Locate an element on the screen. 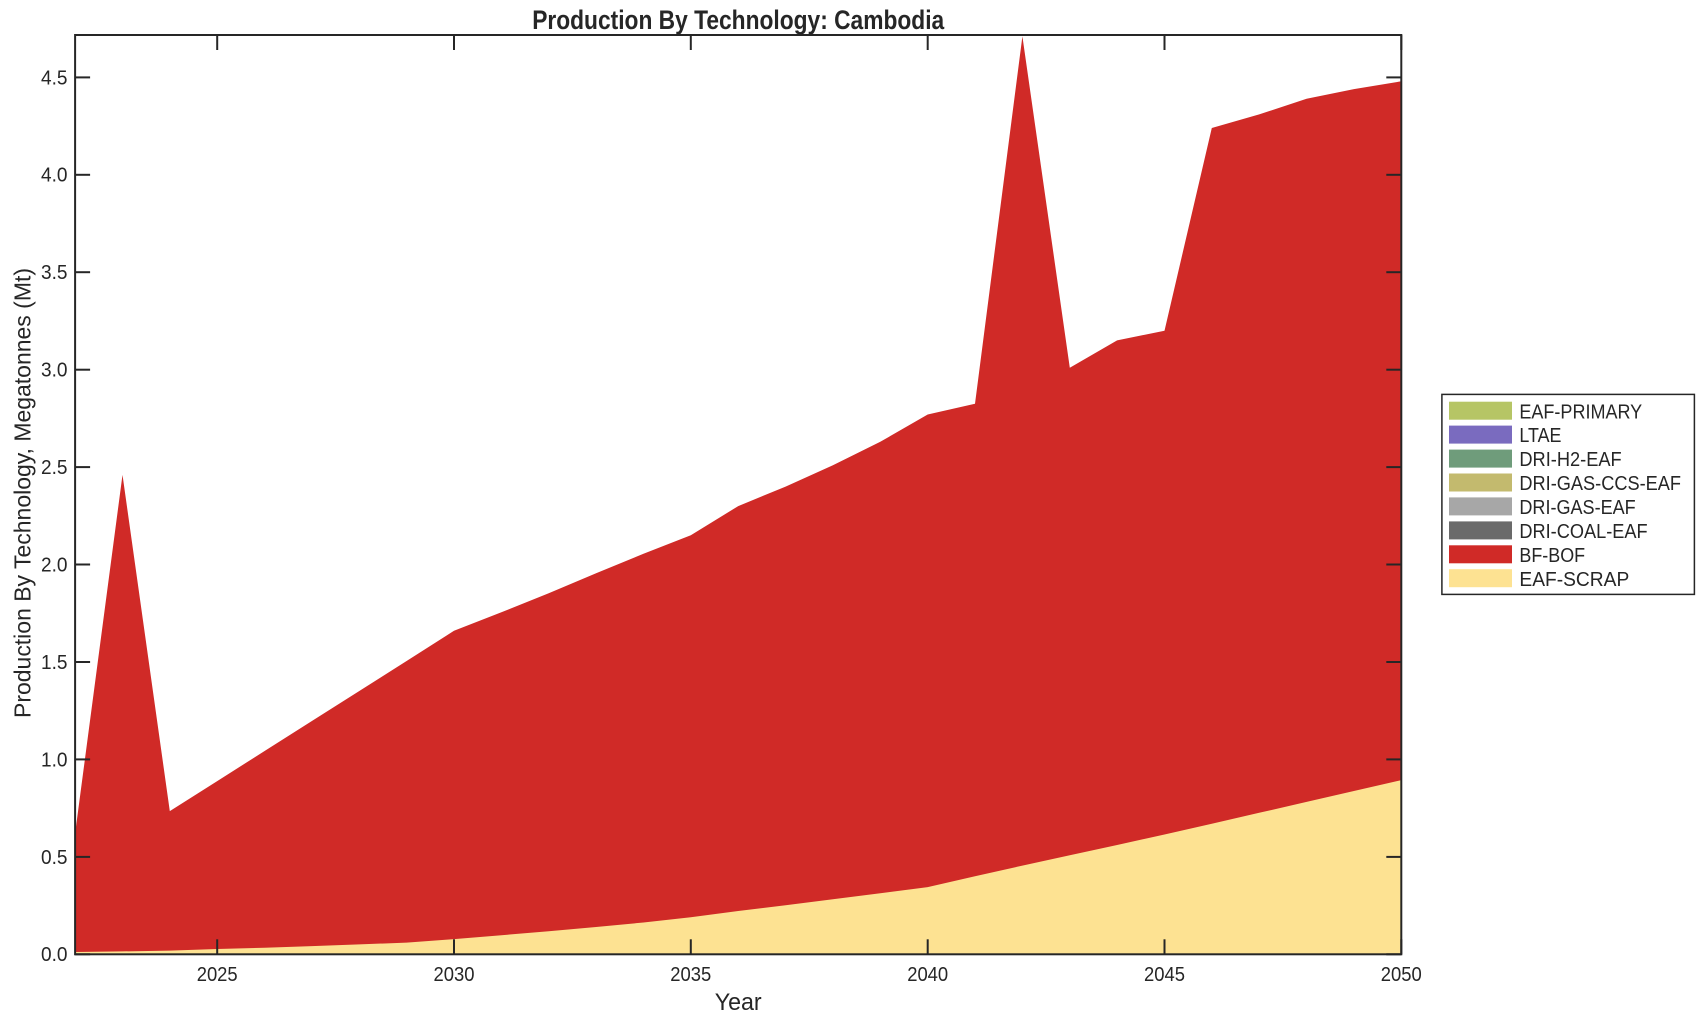 This screenshot has height=1021, width=1703. svg-text: DRI-H2-EAF is located at coordinates (1570, 460).